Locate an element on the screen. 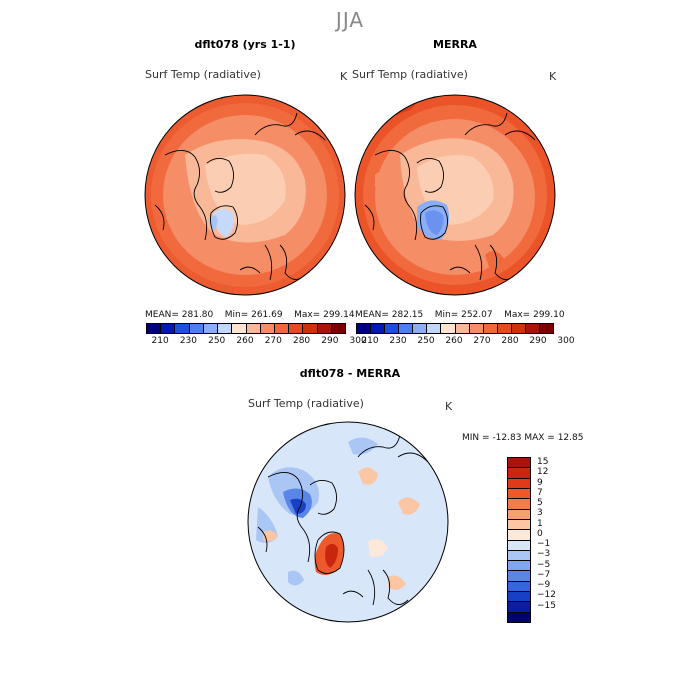 The height and width of the screenshot is (700, 700). min-value: 261.69 is located at coordinates (267, 315).